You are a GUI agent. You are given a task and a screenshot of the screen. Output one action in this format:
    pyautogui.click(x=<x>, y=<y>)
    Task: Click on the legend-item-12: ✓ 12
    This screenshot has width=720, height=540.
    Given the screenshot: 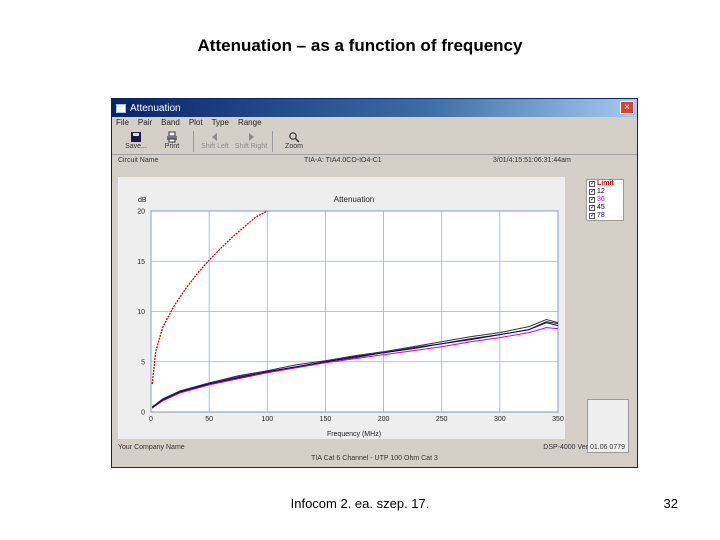 What is the action you would take?
    pyautogui.click(x=605, y=192)
    